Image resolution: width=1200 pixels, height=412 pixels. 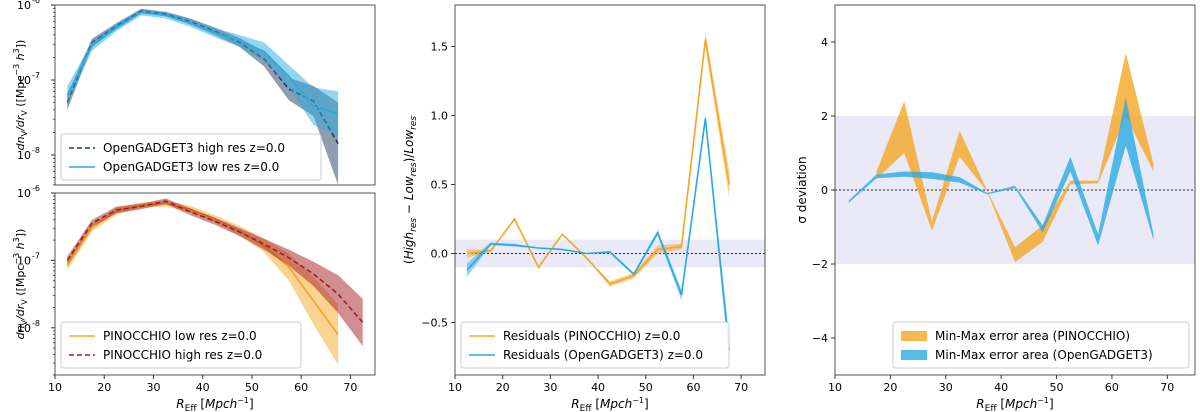 What do you see at coordinates (820, 264) in the screenshot?
I see `ytick-label: −2` at bounding box center [820, 264].